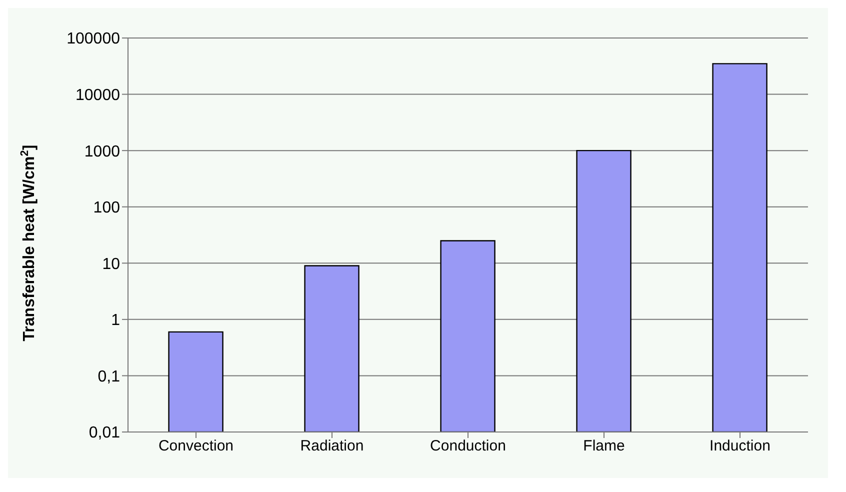  What do you see at coordinates (98, 95) in the screenshot?
I see `y-tick-label: 10000` at bounding box center [98, 95].